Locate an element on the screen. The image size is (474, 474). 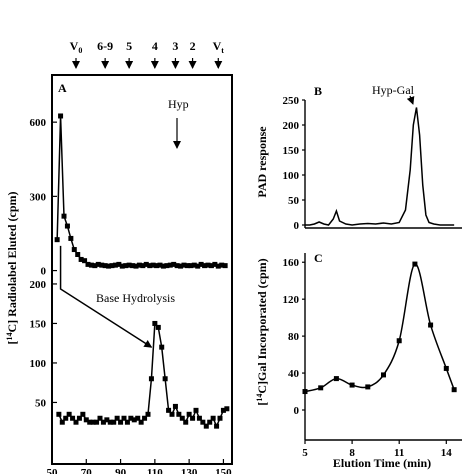
hyp-gal-annotation: Hyp-Gal is located at coordinates (393, 90).